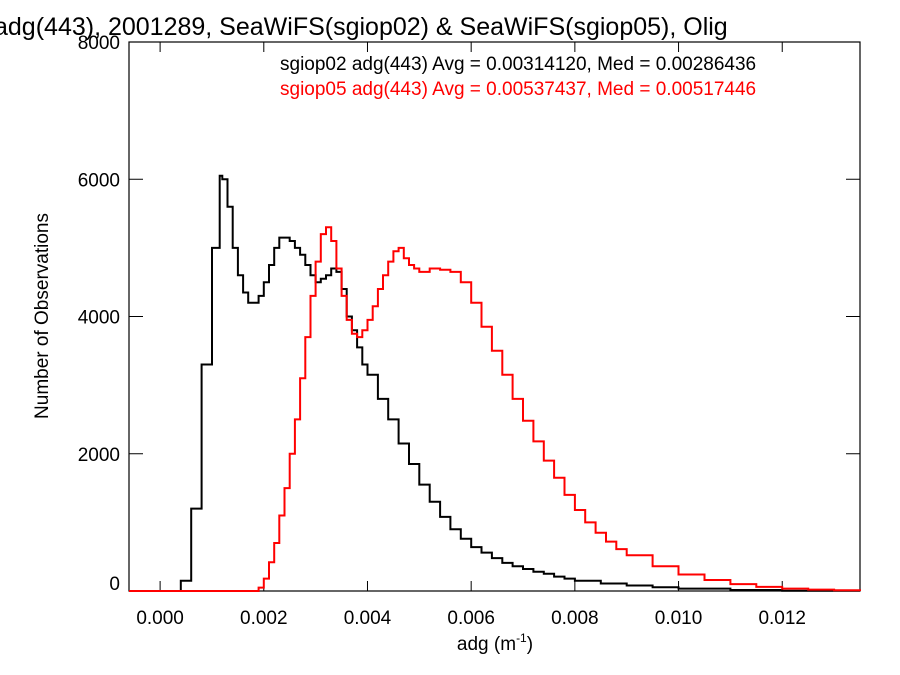  Describe the element at coordinates (264, 618) in the screenshot. I see `x-tick-label: 0.002` at that location.